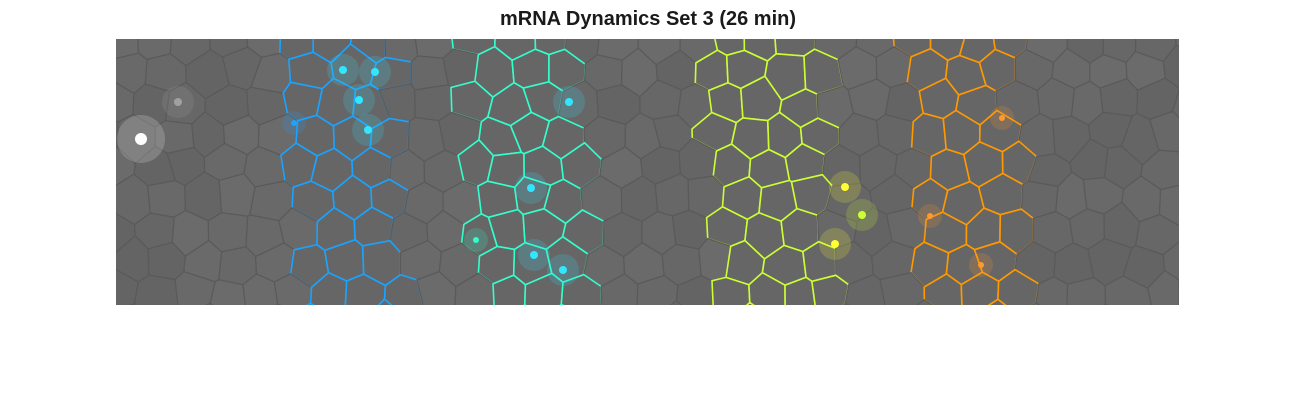 Image resolution: width=1296 pixels, height=407 pixels. What do you see at coordinates (647, 19) in the screenshot?
I see `figure-title: mRNA Dynamics Set 3 (26 min)` at bounding box center [647, 19].